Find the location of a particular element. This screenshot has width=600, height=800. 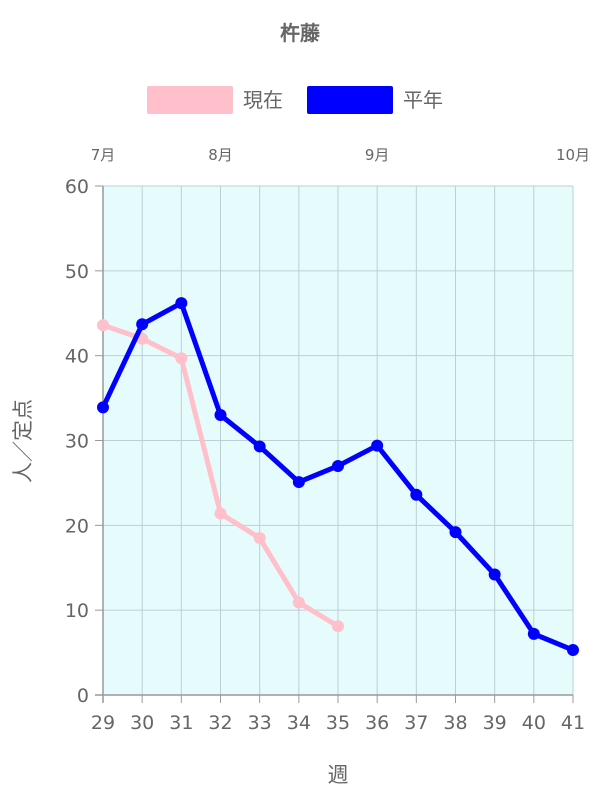

y-axis-ticks: 0 10 20 30 40 50 60 is located at coordinates (77, 441).